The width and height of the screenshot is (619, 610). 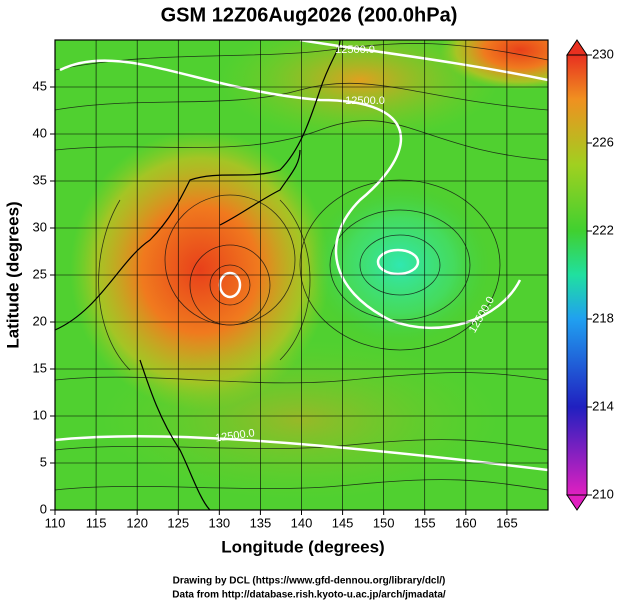 I want to click on y-tick-label: 10, so click(x=40, y=414).